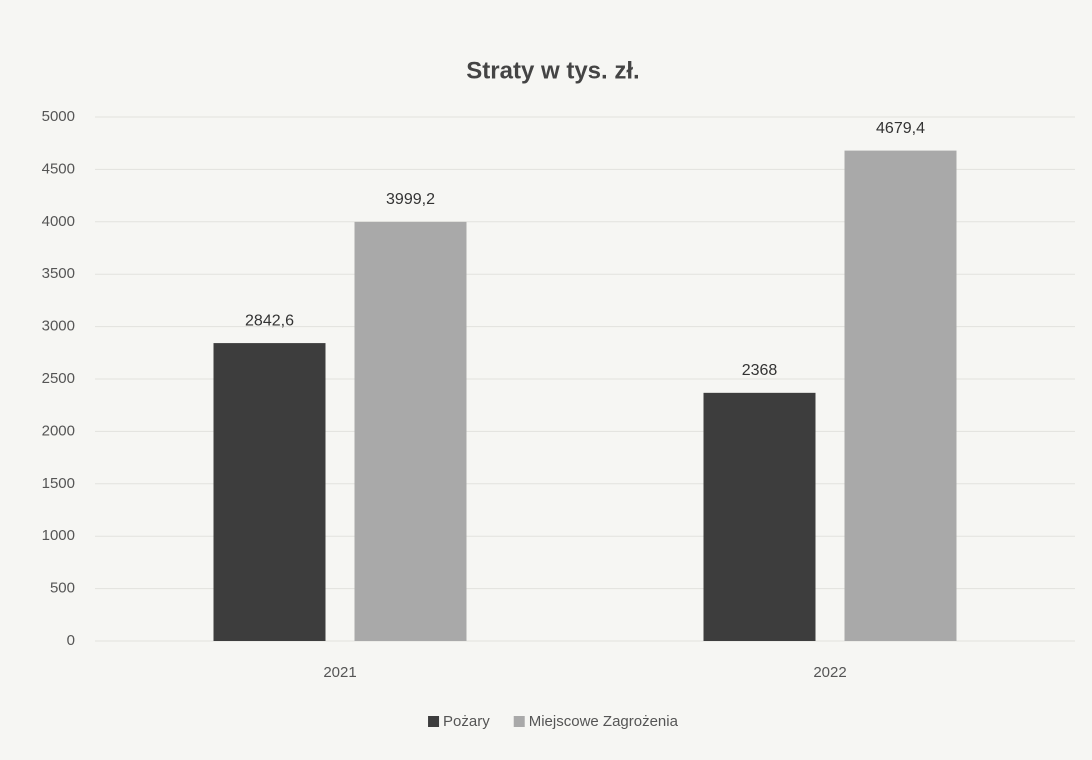 Image resolution: width=1092 pixels, height=760 pixels. I want to click on y-tick-label: 4500, so click(58, 168).